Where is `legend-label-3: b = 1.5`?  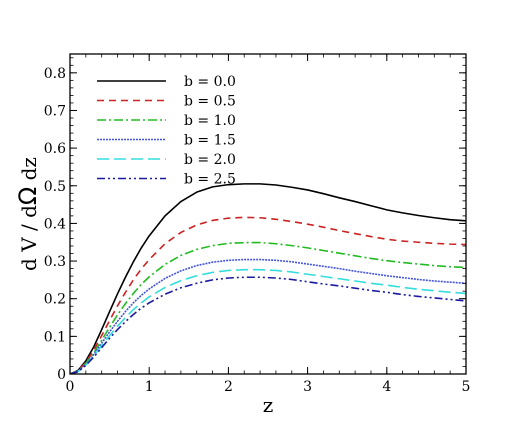 legend-label-3: b = 1.5 is located at coordinates (210, 141).